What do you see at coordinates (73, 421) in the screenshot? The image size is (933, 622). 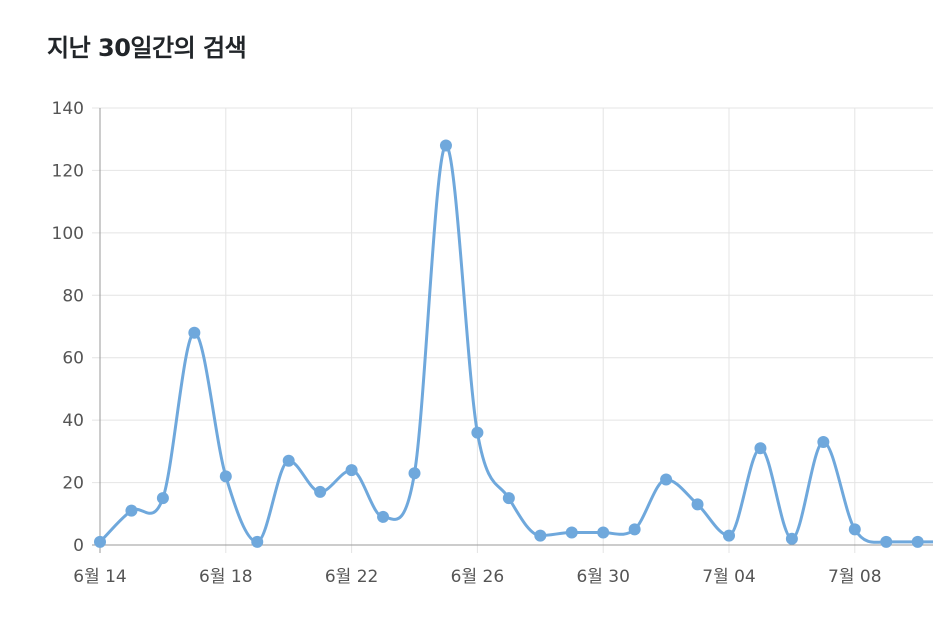 I see `y-tick-label: 40` at bounding box center [73, 421].